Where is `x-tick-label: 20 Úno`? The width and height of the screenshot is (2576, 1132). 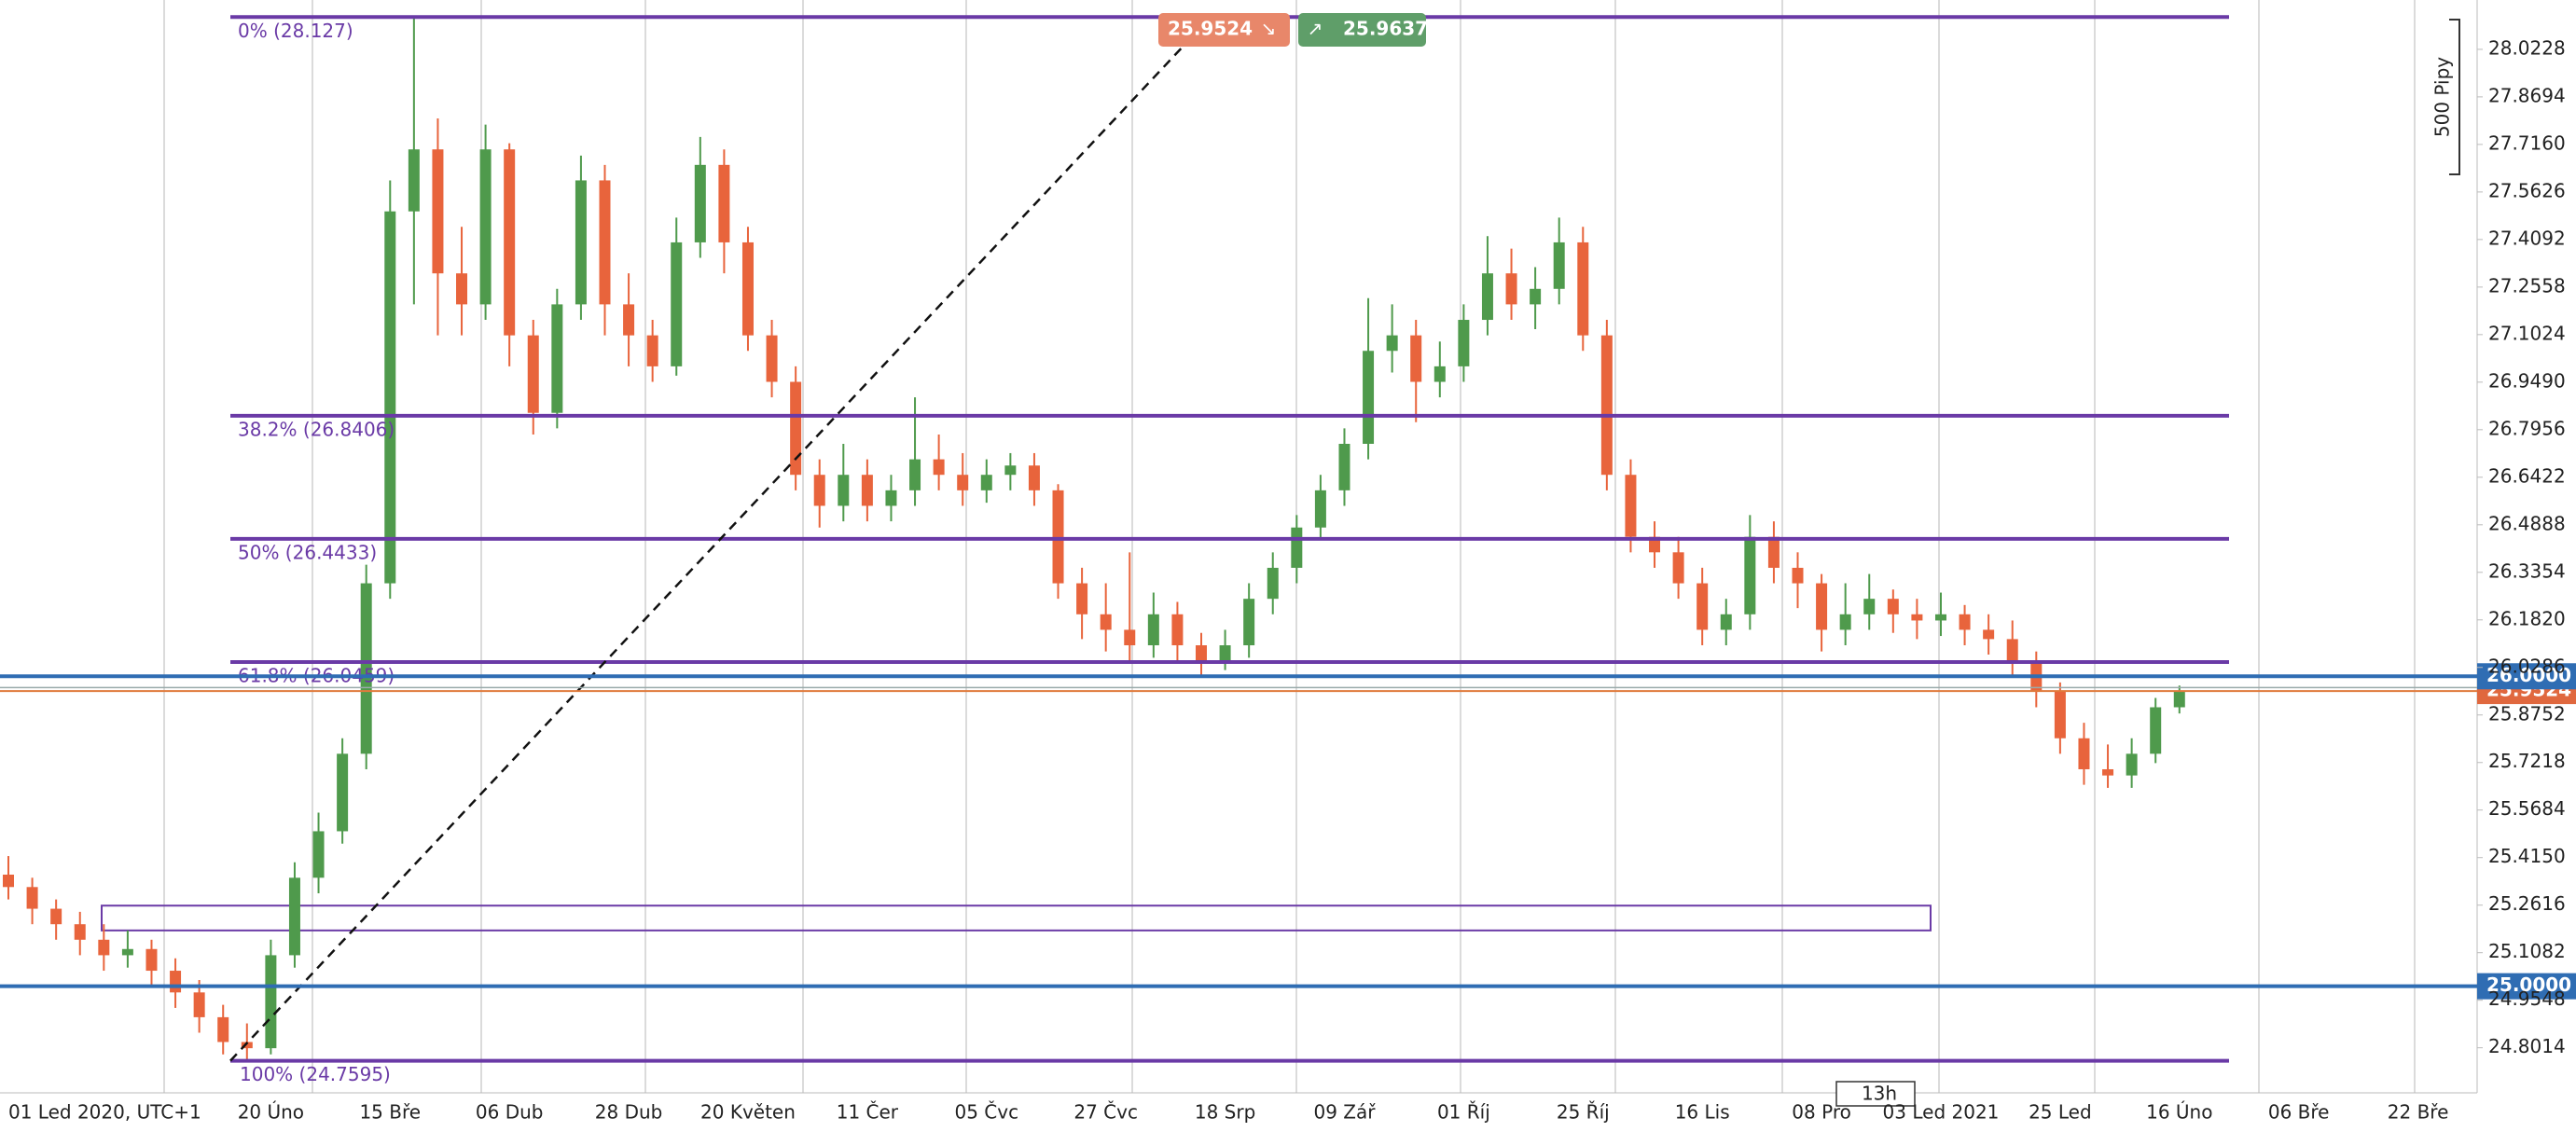 x-tick-label: 20 Úno is located at coordinates (271, 1113).